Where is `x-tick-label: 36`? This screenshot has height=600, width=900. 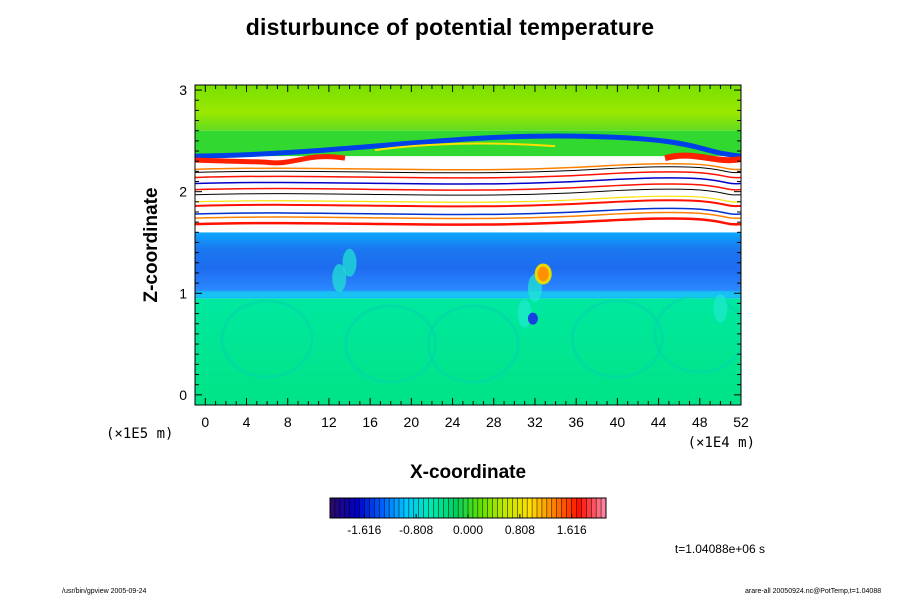 x-tick-label: 36 is located at coordinates (576, 422).